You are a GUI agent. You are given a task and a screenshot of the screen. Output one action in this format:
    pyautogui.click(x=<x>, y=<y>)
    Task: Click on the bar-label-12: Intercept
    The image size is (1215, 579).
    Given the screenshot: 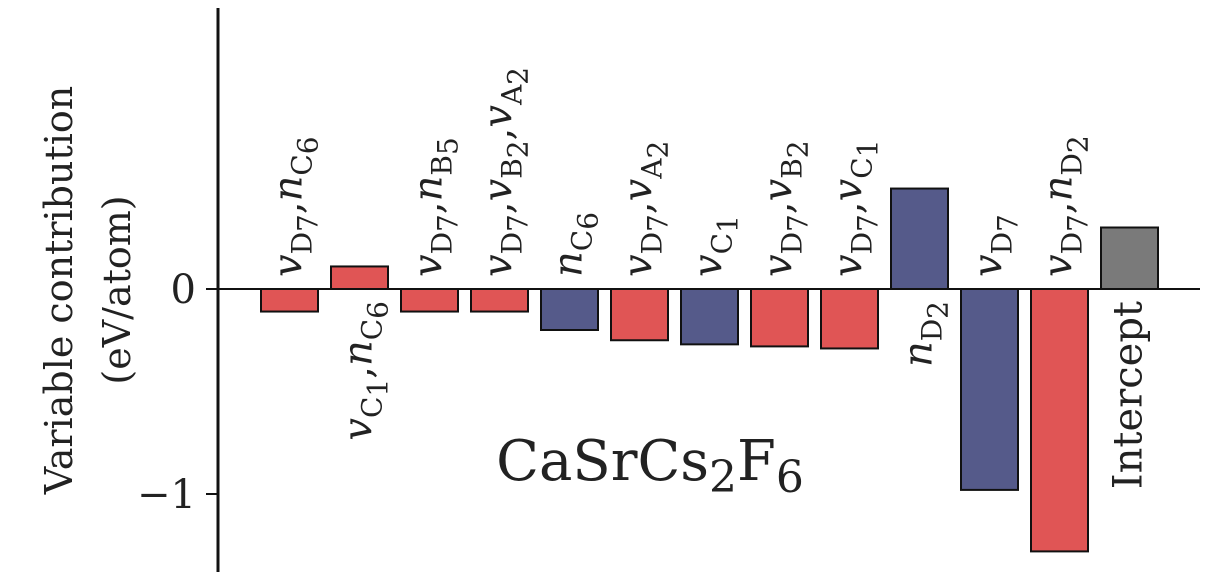 What is the action you would take?
    pyautogui.click(x=1129, y=395)
    